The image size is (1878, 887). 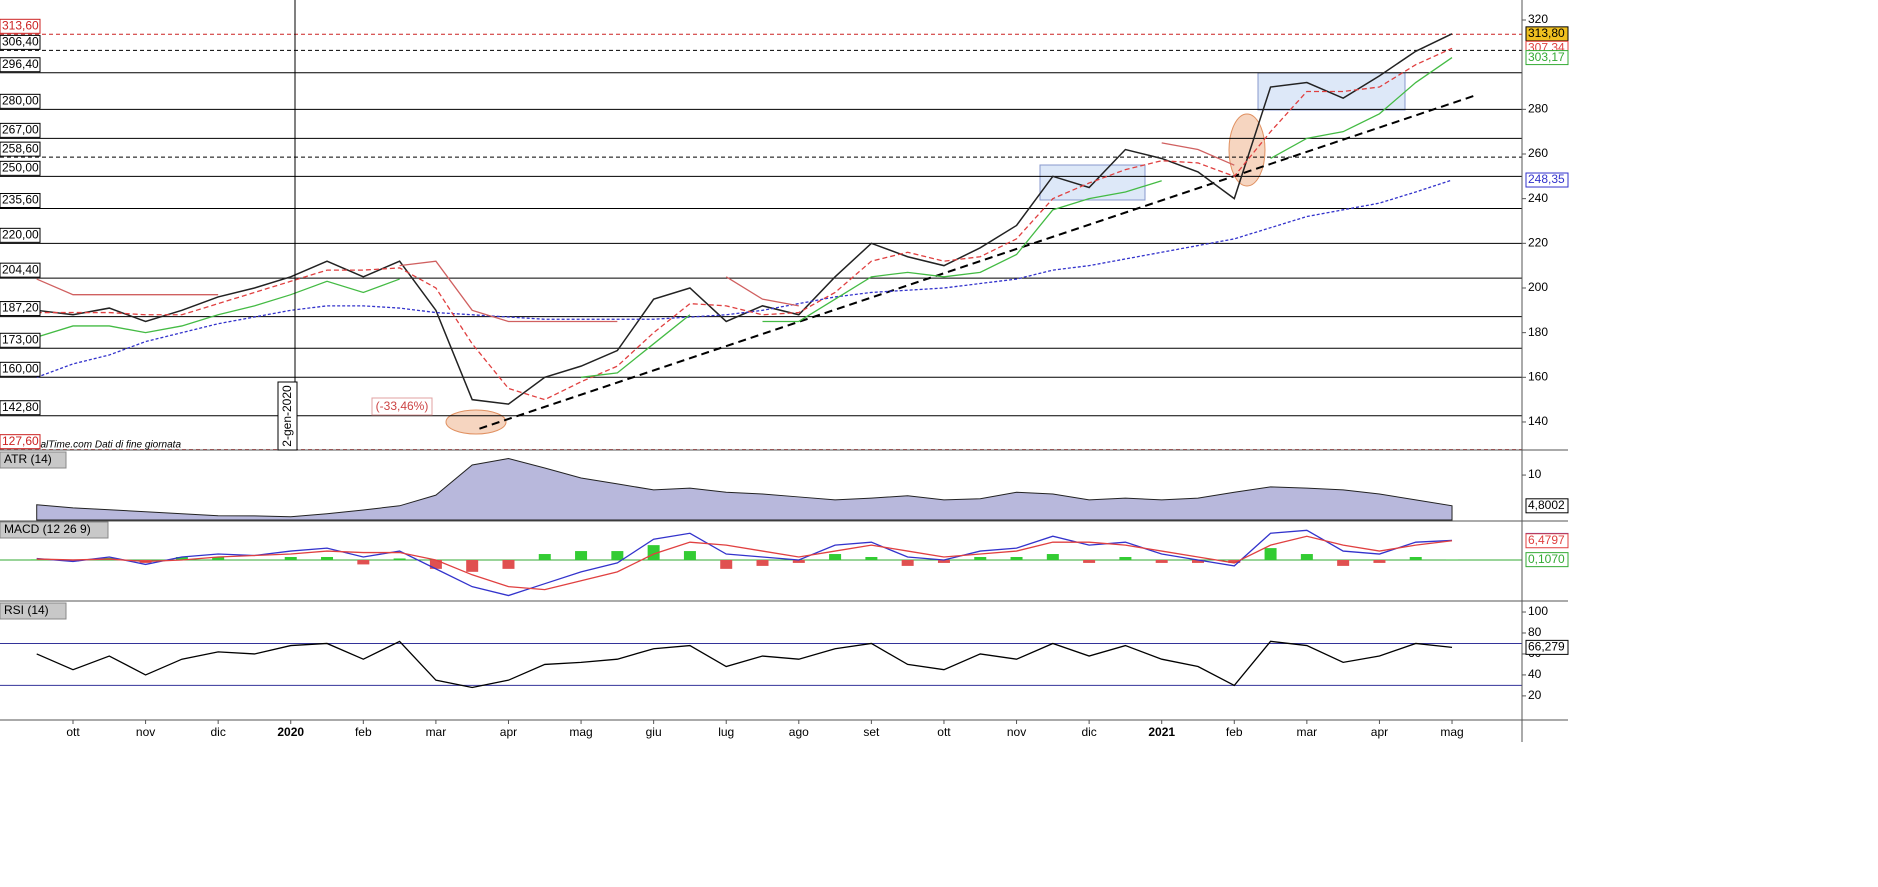 What do you see at coordinates (1538, 611) in the screenshot?
I see `y-tick-label: 100` at bounding box center [1538, 611].